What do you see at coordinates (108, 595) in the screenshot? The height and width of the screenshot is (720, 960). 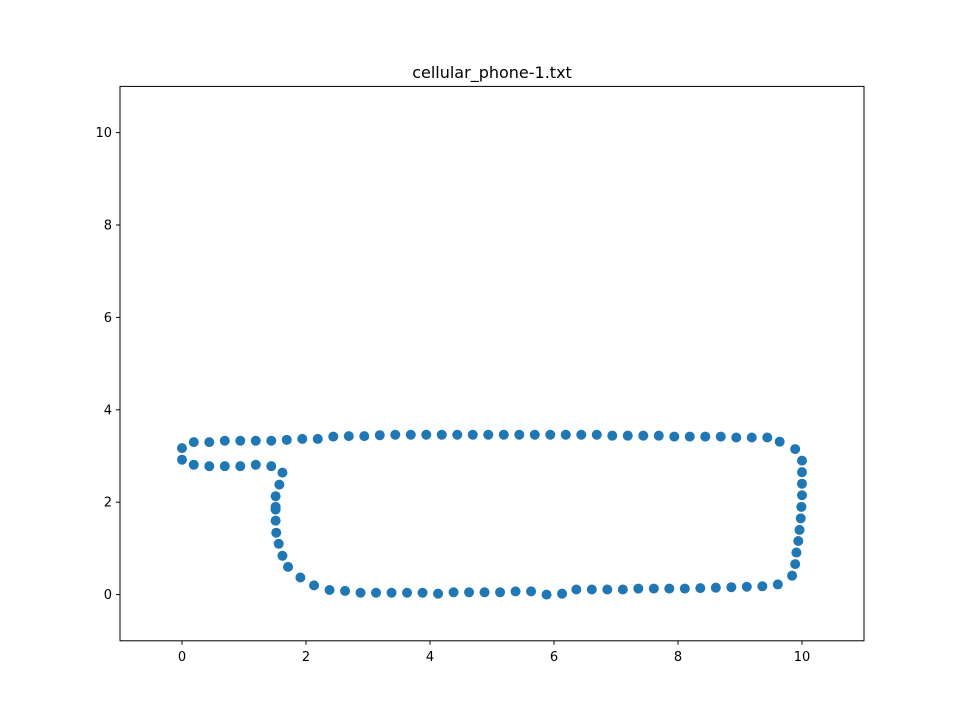 I see `y-tick-label: 0` at bounding box center [108, 595].